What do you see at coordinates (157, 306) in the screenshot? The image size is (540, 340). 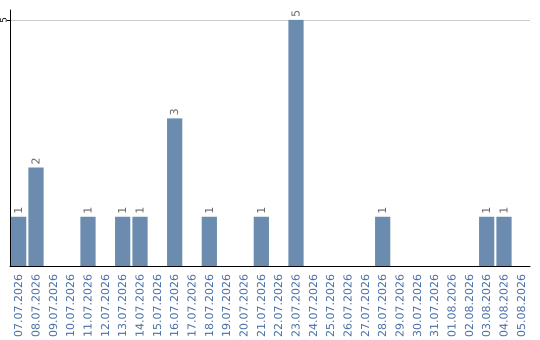 I see `x-tick-label: 15.07.2026` at bounding box center [157, 306].